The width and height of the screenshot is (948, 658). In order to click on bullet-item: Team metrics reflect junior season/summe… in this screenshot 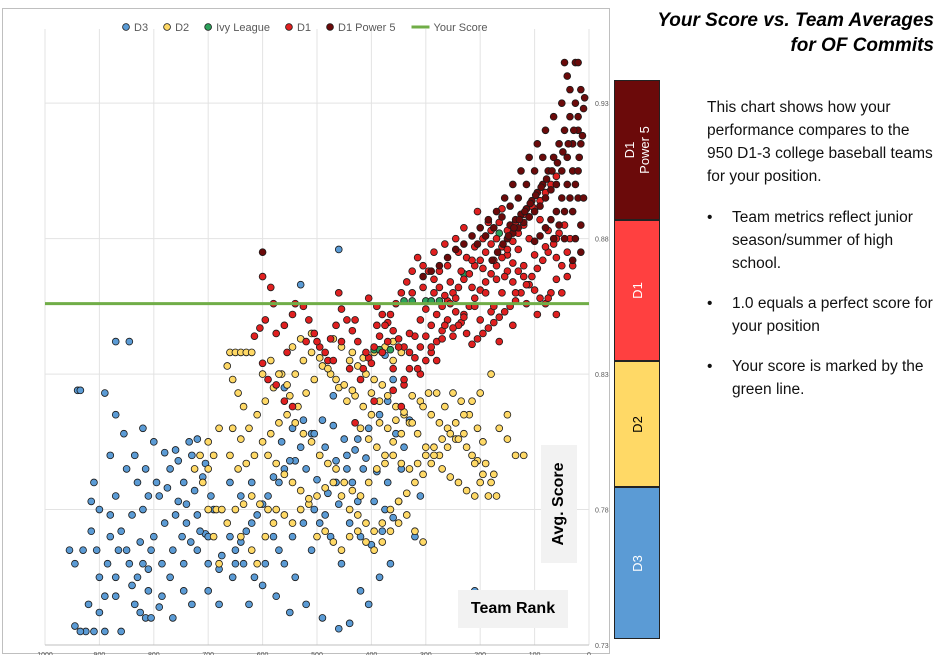, I will do `click(822, 240)`.